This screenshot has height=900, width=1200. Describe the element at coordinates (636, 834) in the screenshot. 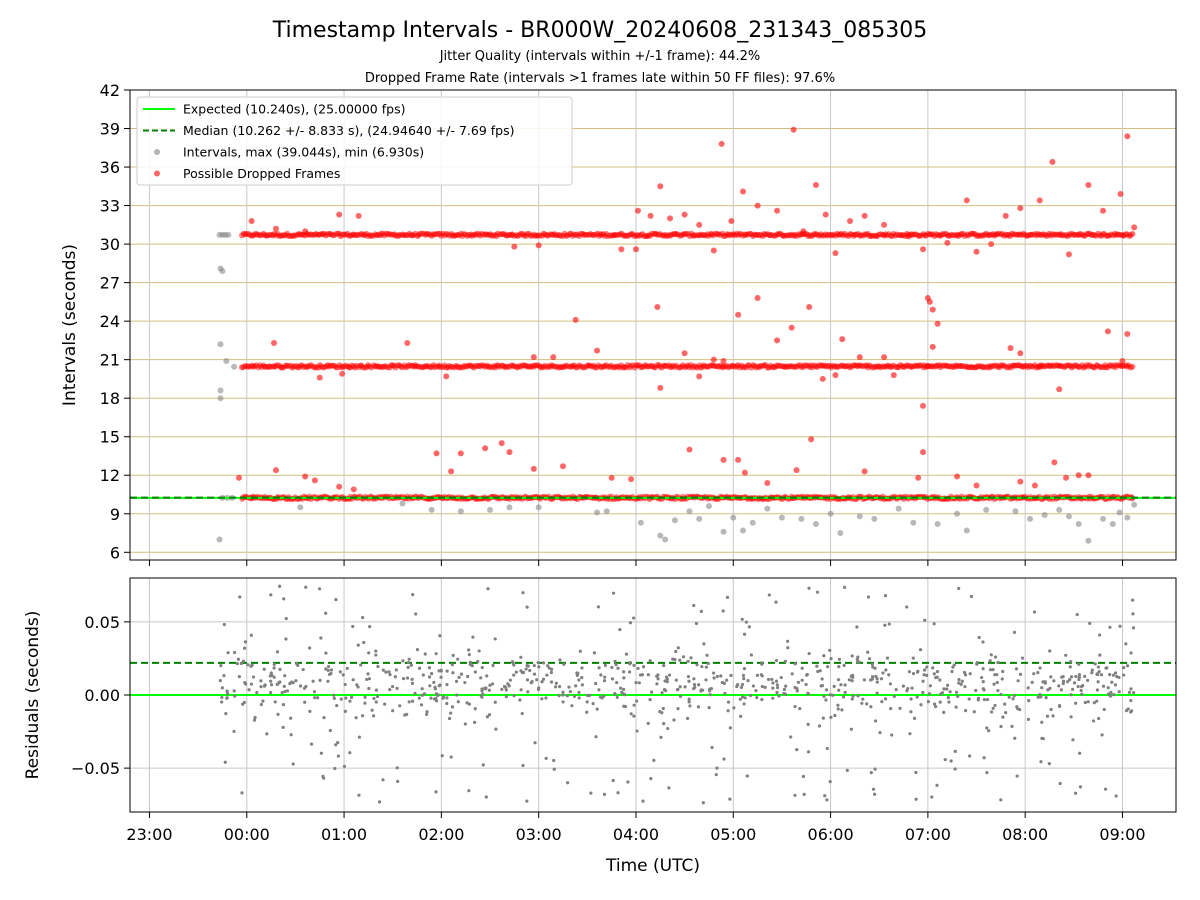

I see `x-tick-label: 04:00` at that location.